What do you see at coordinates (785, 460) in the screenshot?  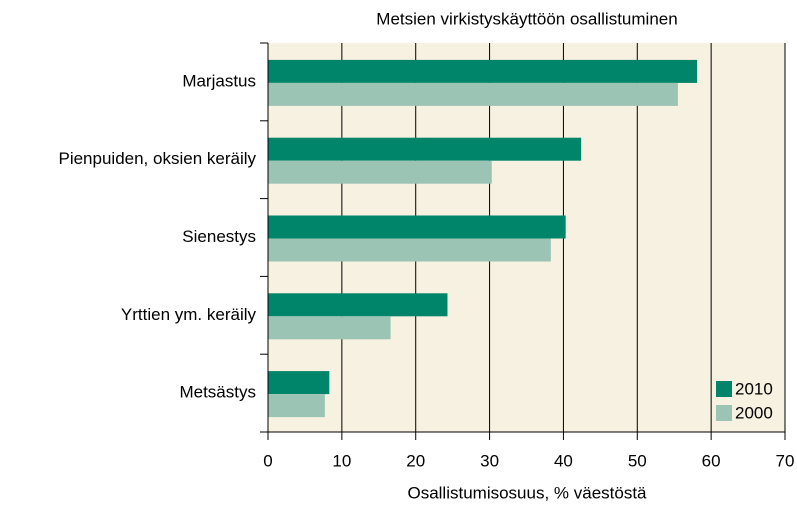 I see `x-tick-label: 70` at bounding box center [785, 460].